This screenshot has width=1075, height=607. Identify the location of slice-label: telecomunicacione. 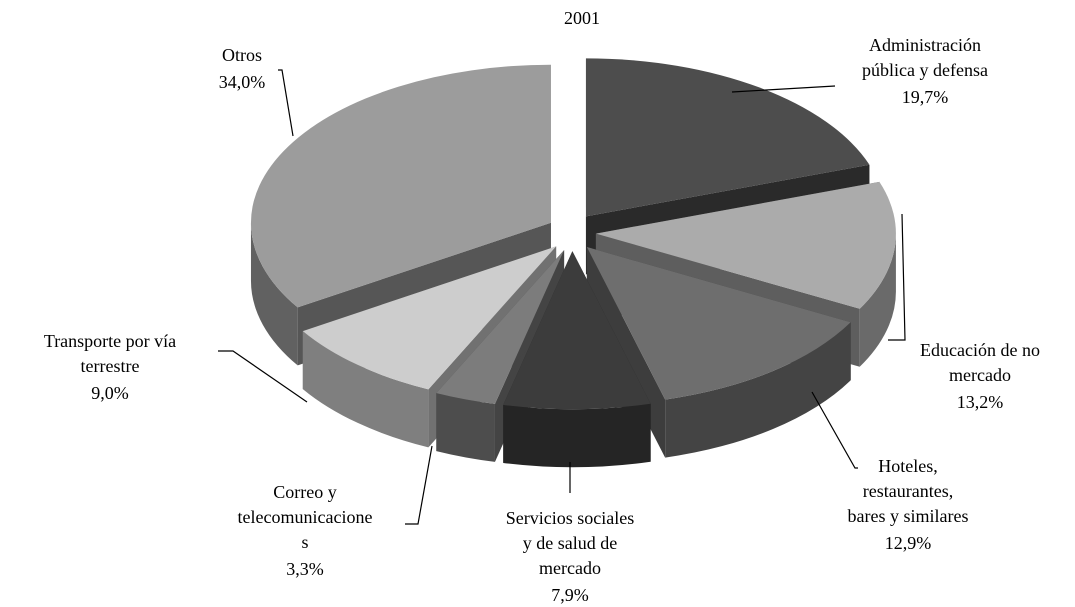
(305, 517).